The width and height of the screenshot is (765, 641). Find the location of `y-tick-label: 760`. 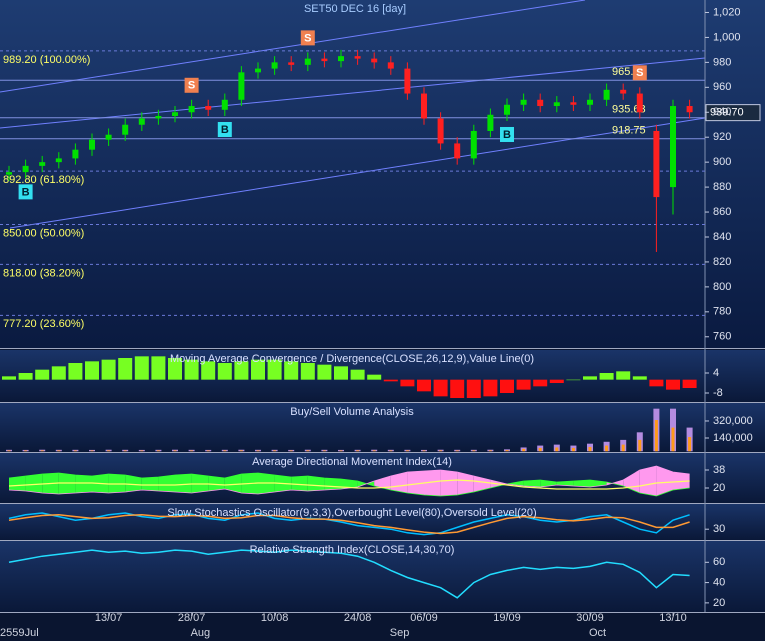

y-tick-label: 760 is located at coordinates (722, 337).